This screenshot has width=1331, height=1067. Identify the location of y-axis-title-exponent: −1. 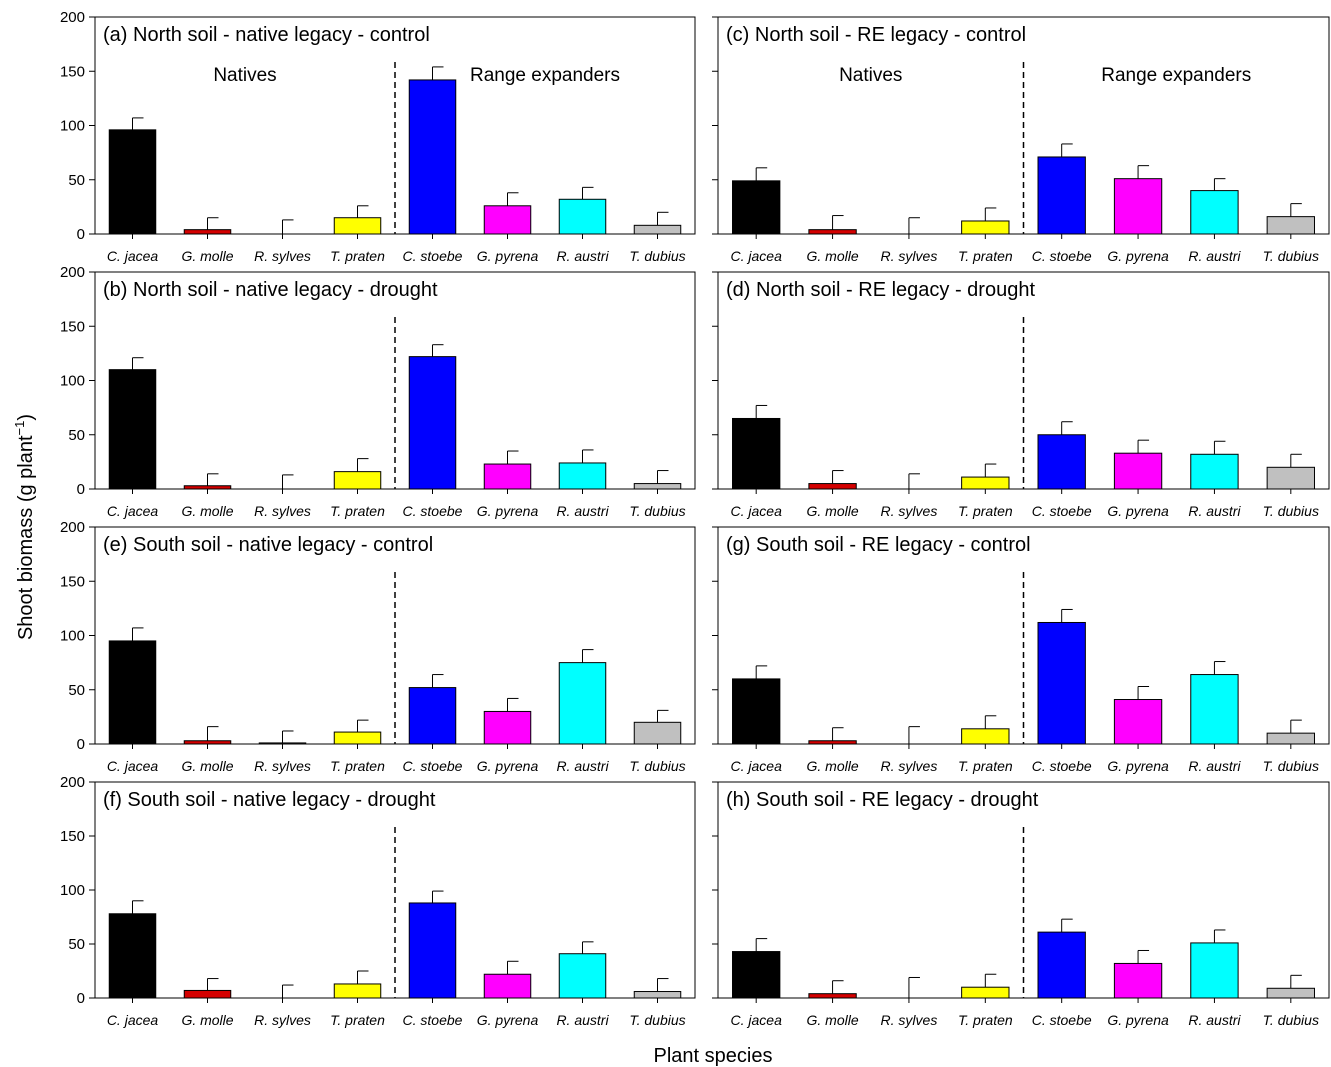
(19, 428).